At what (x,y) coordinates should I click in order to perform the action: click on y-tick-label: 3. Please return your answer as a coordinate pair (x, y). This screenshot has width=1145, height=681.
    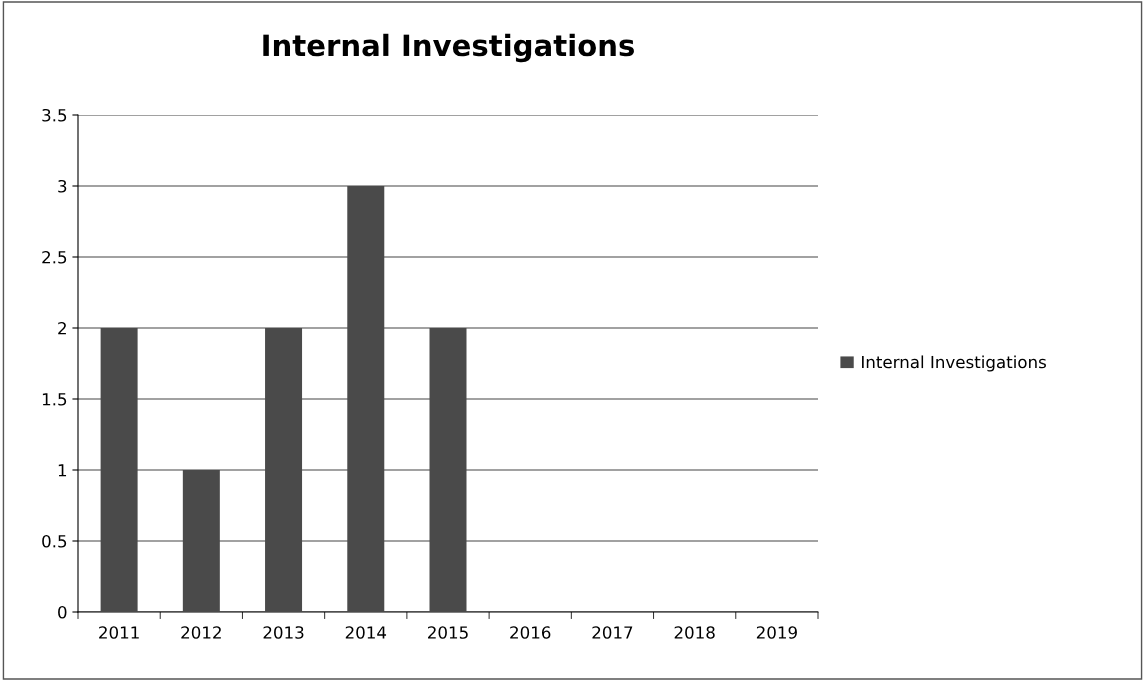
    Looking at the image, I should click on (62, 186).